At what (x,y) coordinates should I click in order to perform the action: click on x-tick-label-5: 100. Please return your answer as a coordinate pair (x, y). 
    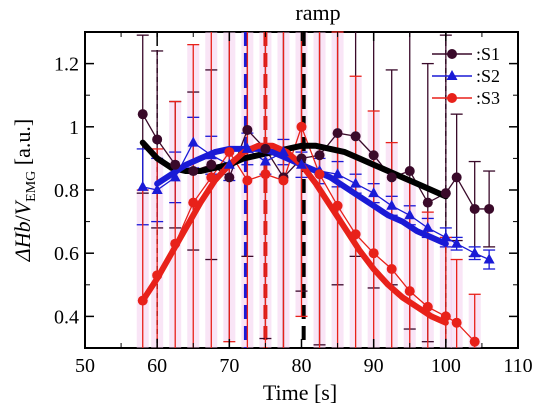
    Looking at the image, I should click on (446, 366).